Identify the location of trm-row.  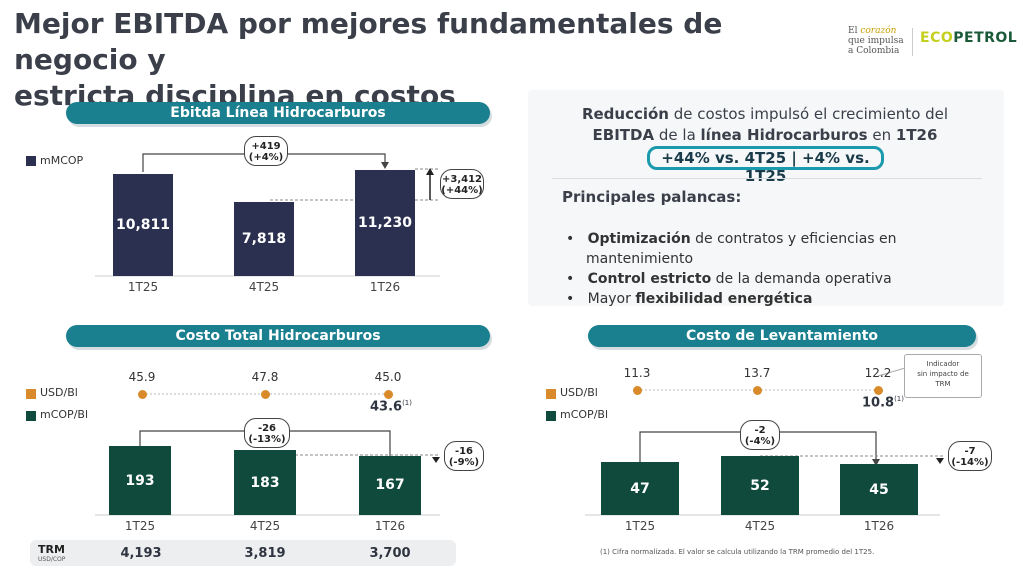
(243, 553).